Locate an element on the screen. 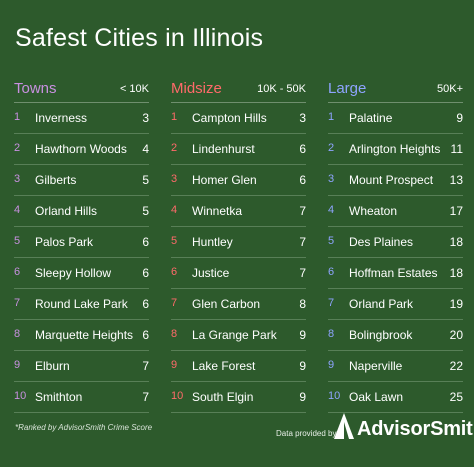 This screenshot has width=474, height=467. large-row: 1 Palatine 9 is located at coordinates (395, 118).